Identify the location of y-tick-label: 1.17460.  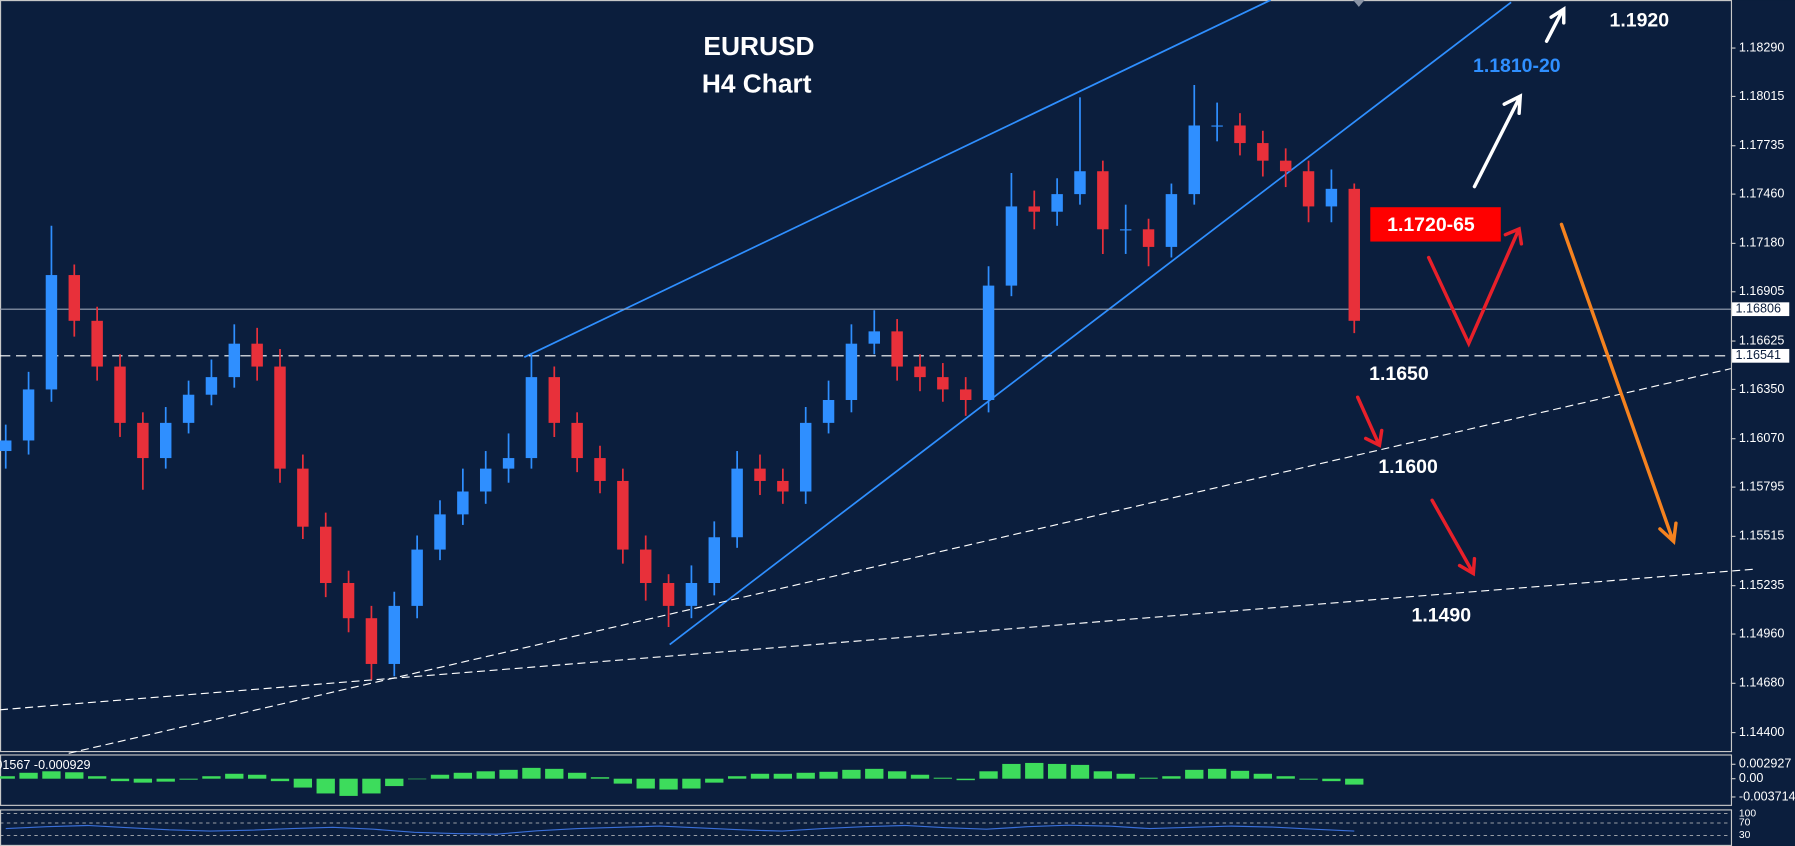
(1761, 193).